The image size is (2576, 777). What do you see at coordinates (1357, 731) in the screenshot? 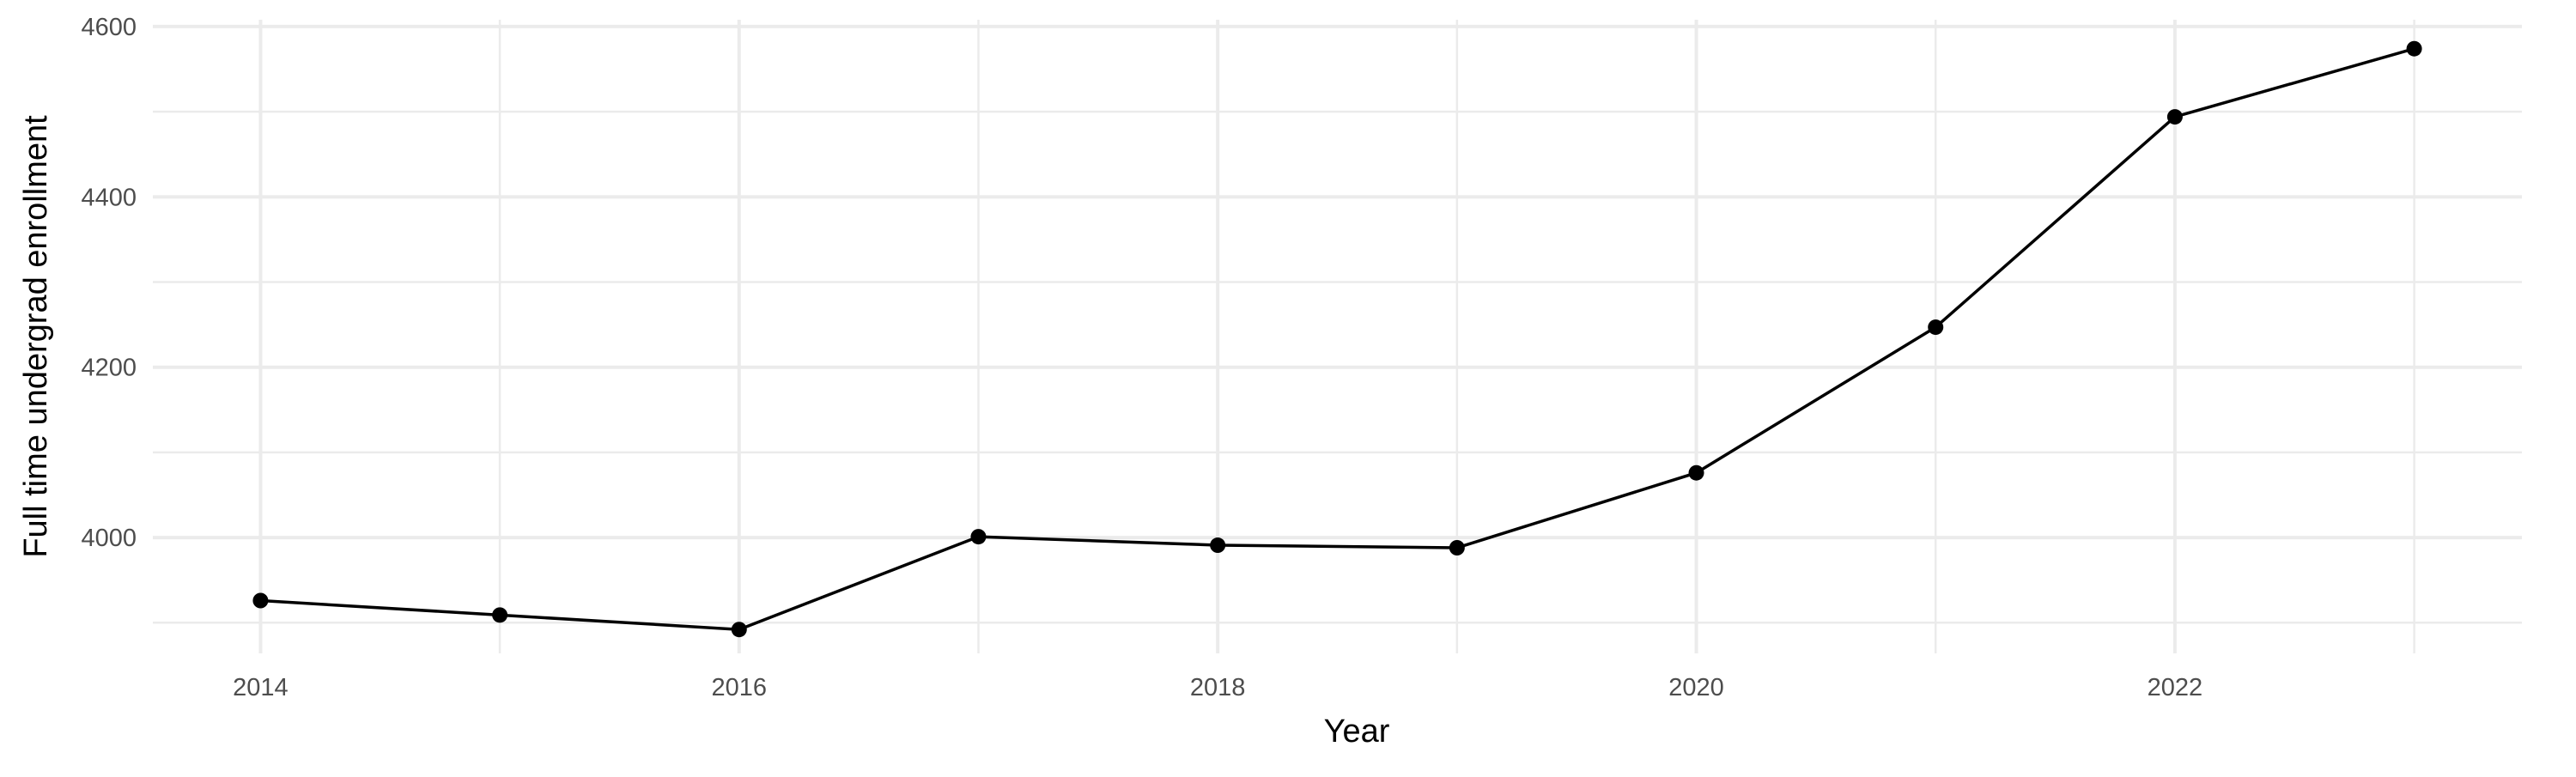
I see `x-axis-title: Year` at bounding box center [1357, 731].